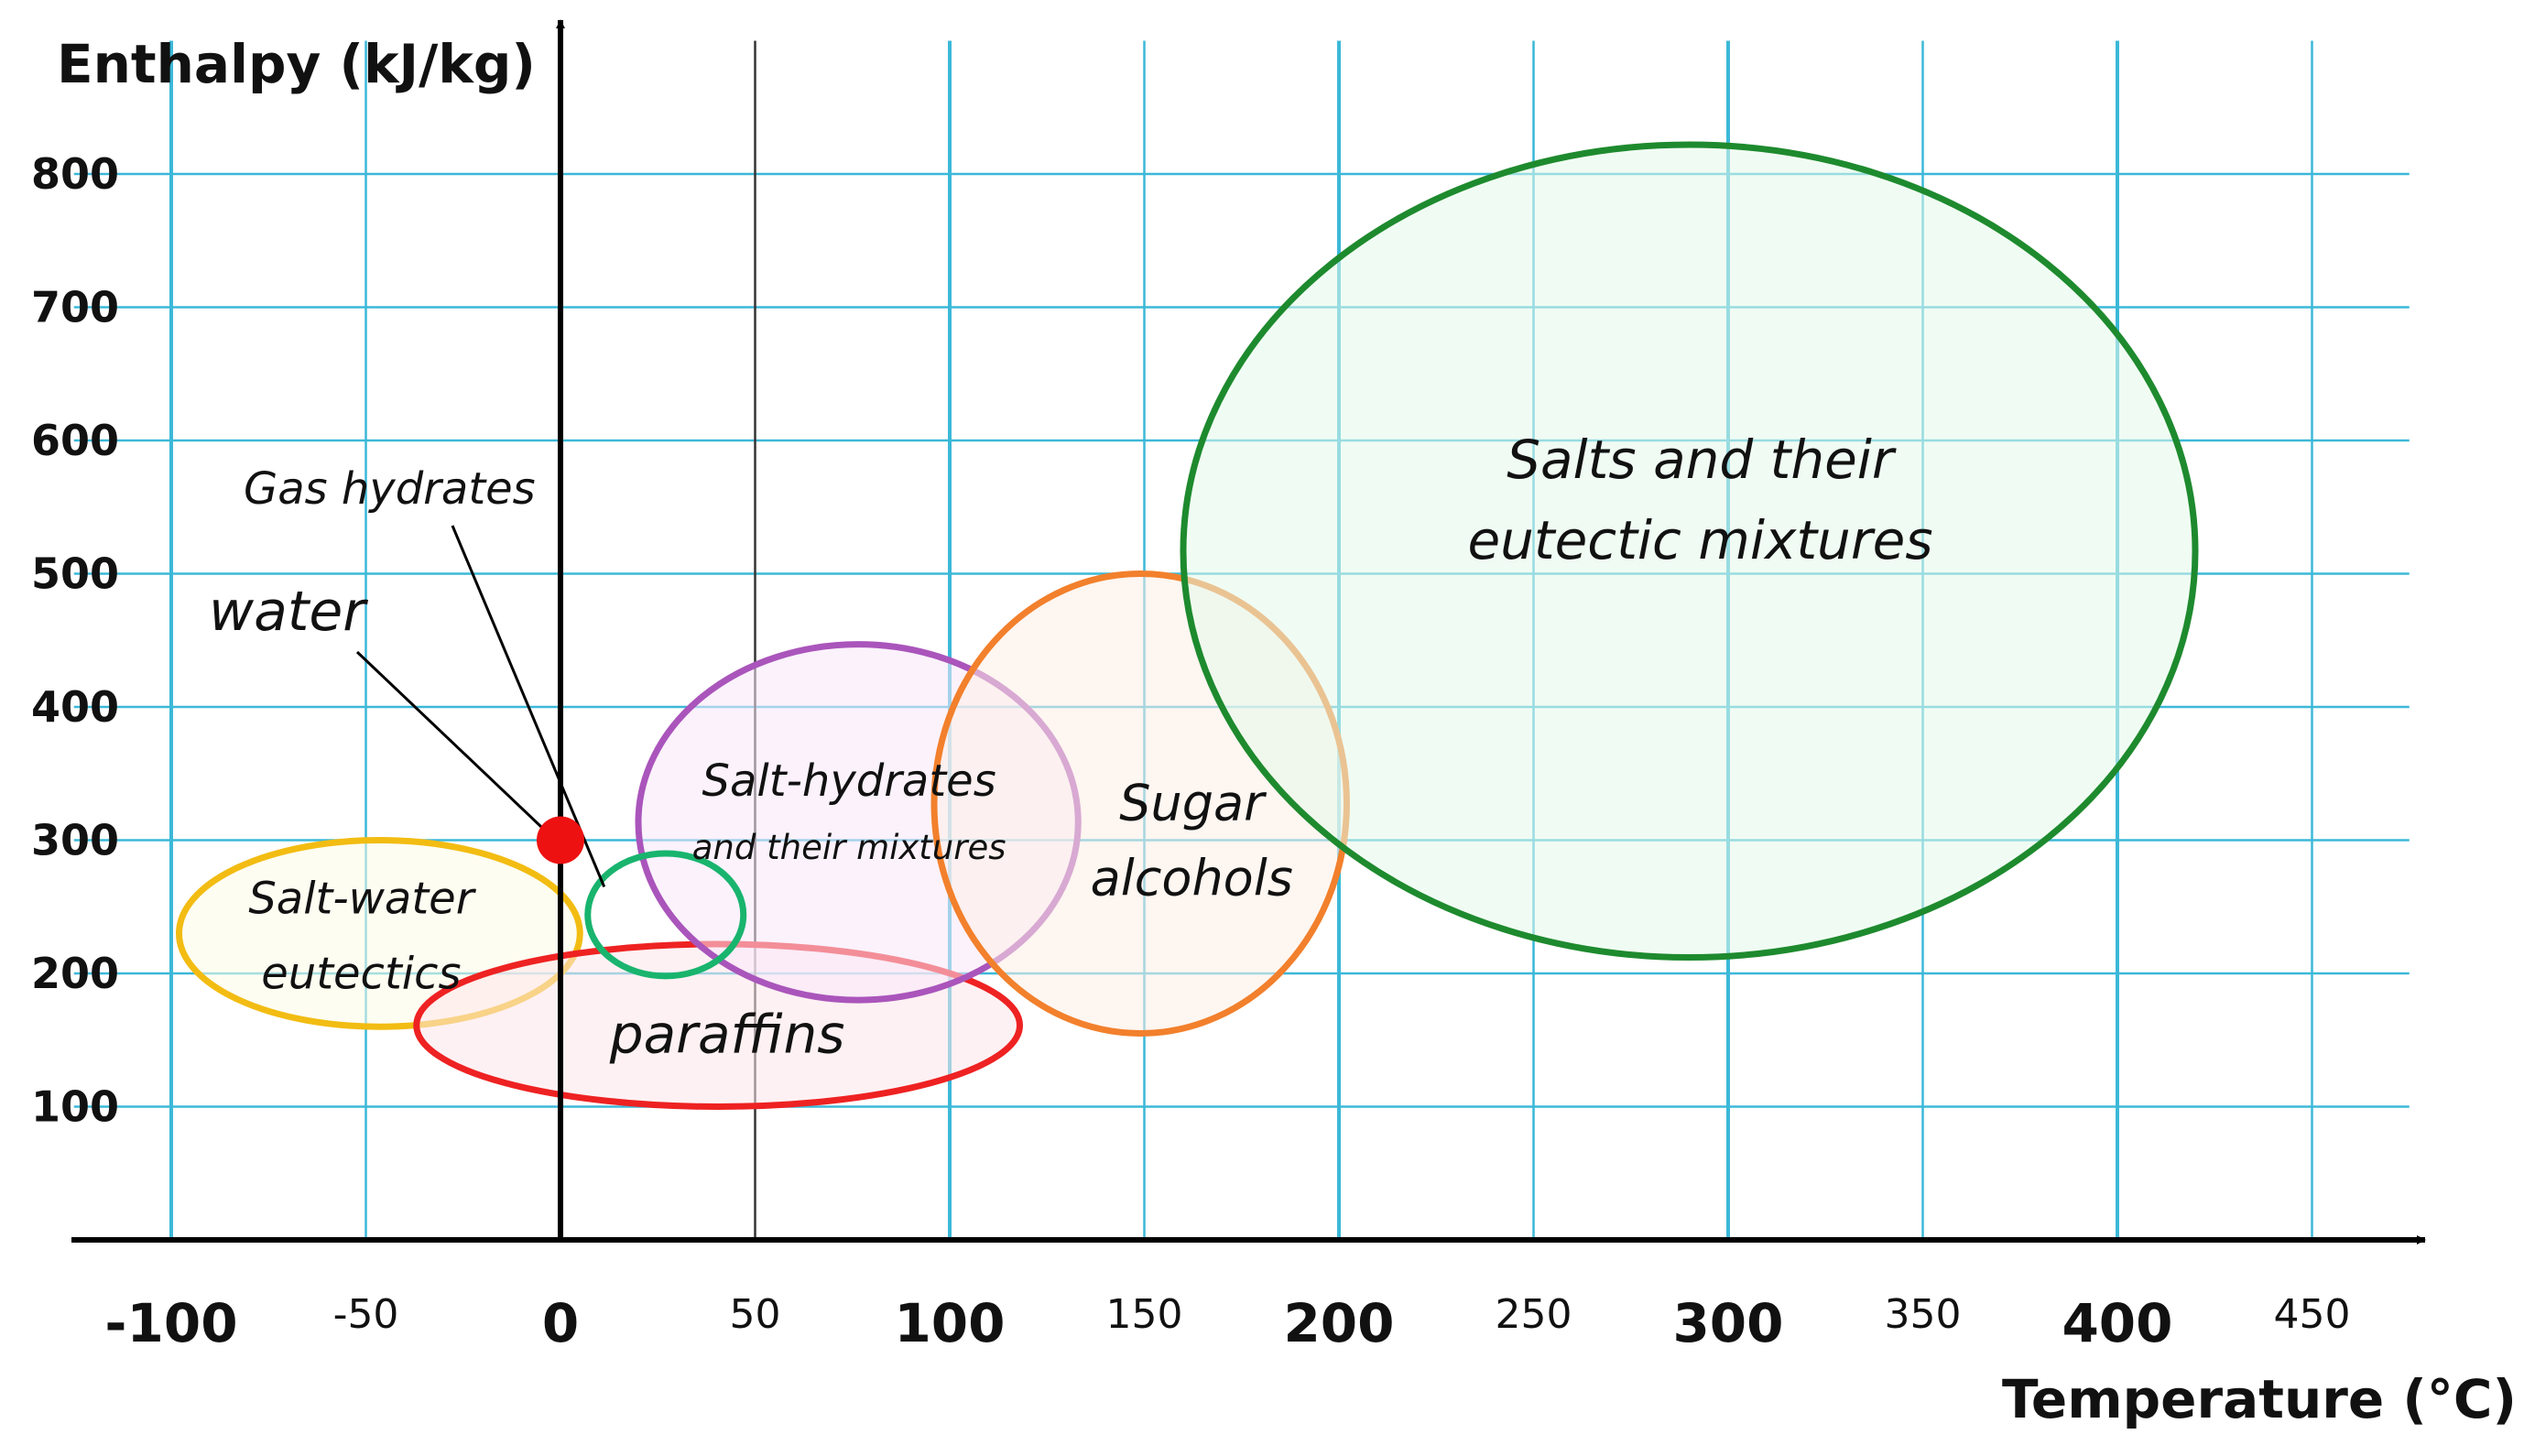 This screenshot has width=2535, height=1456. I want to click on y-tick-label: 600, so click(75, 440).